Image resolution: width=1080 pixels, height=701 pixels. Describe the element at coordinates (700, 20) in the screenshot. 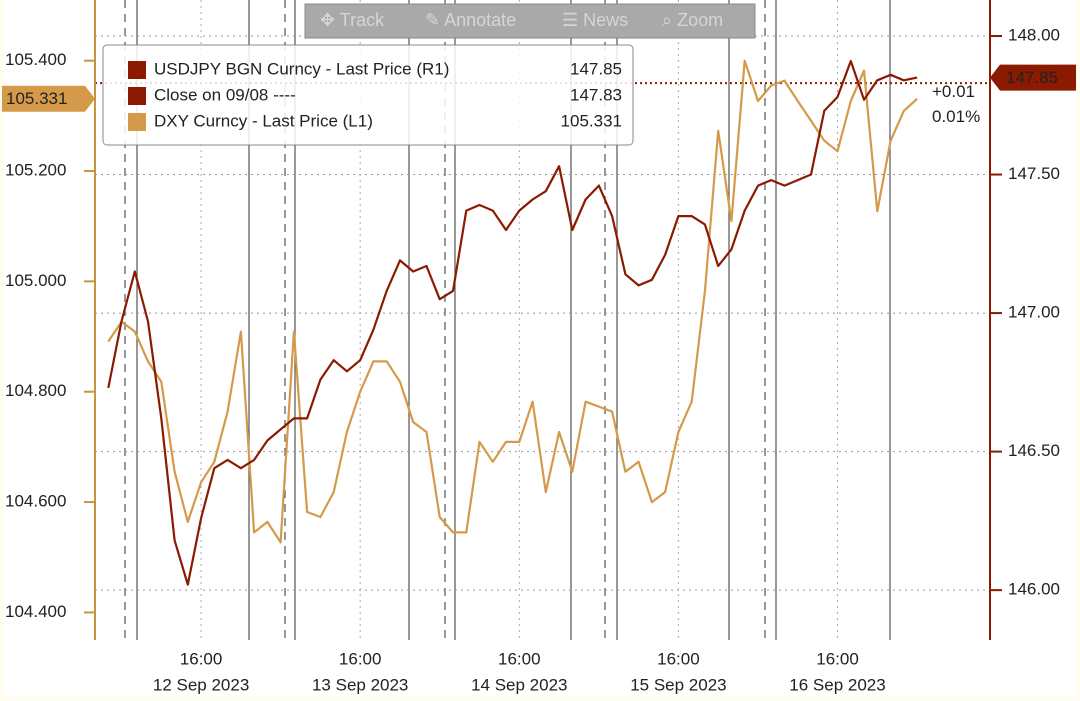

I see `zoom-label: Zoom` at that location.